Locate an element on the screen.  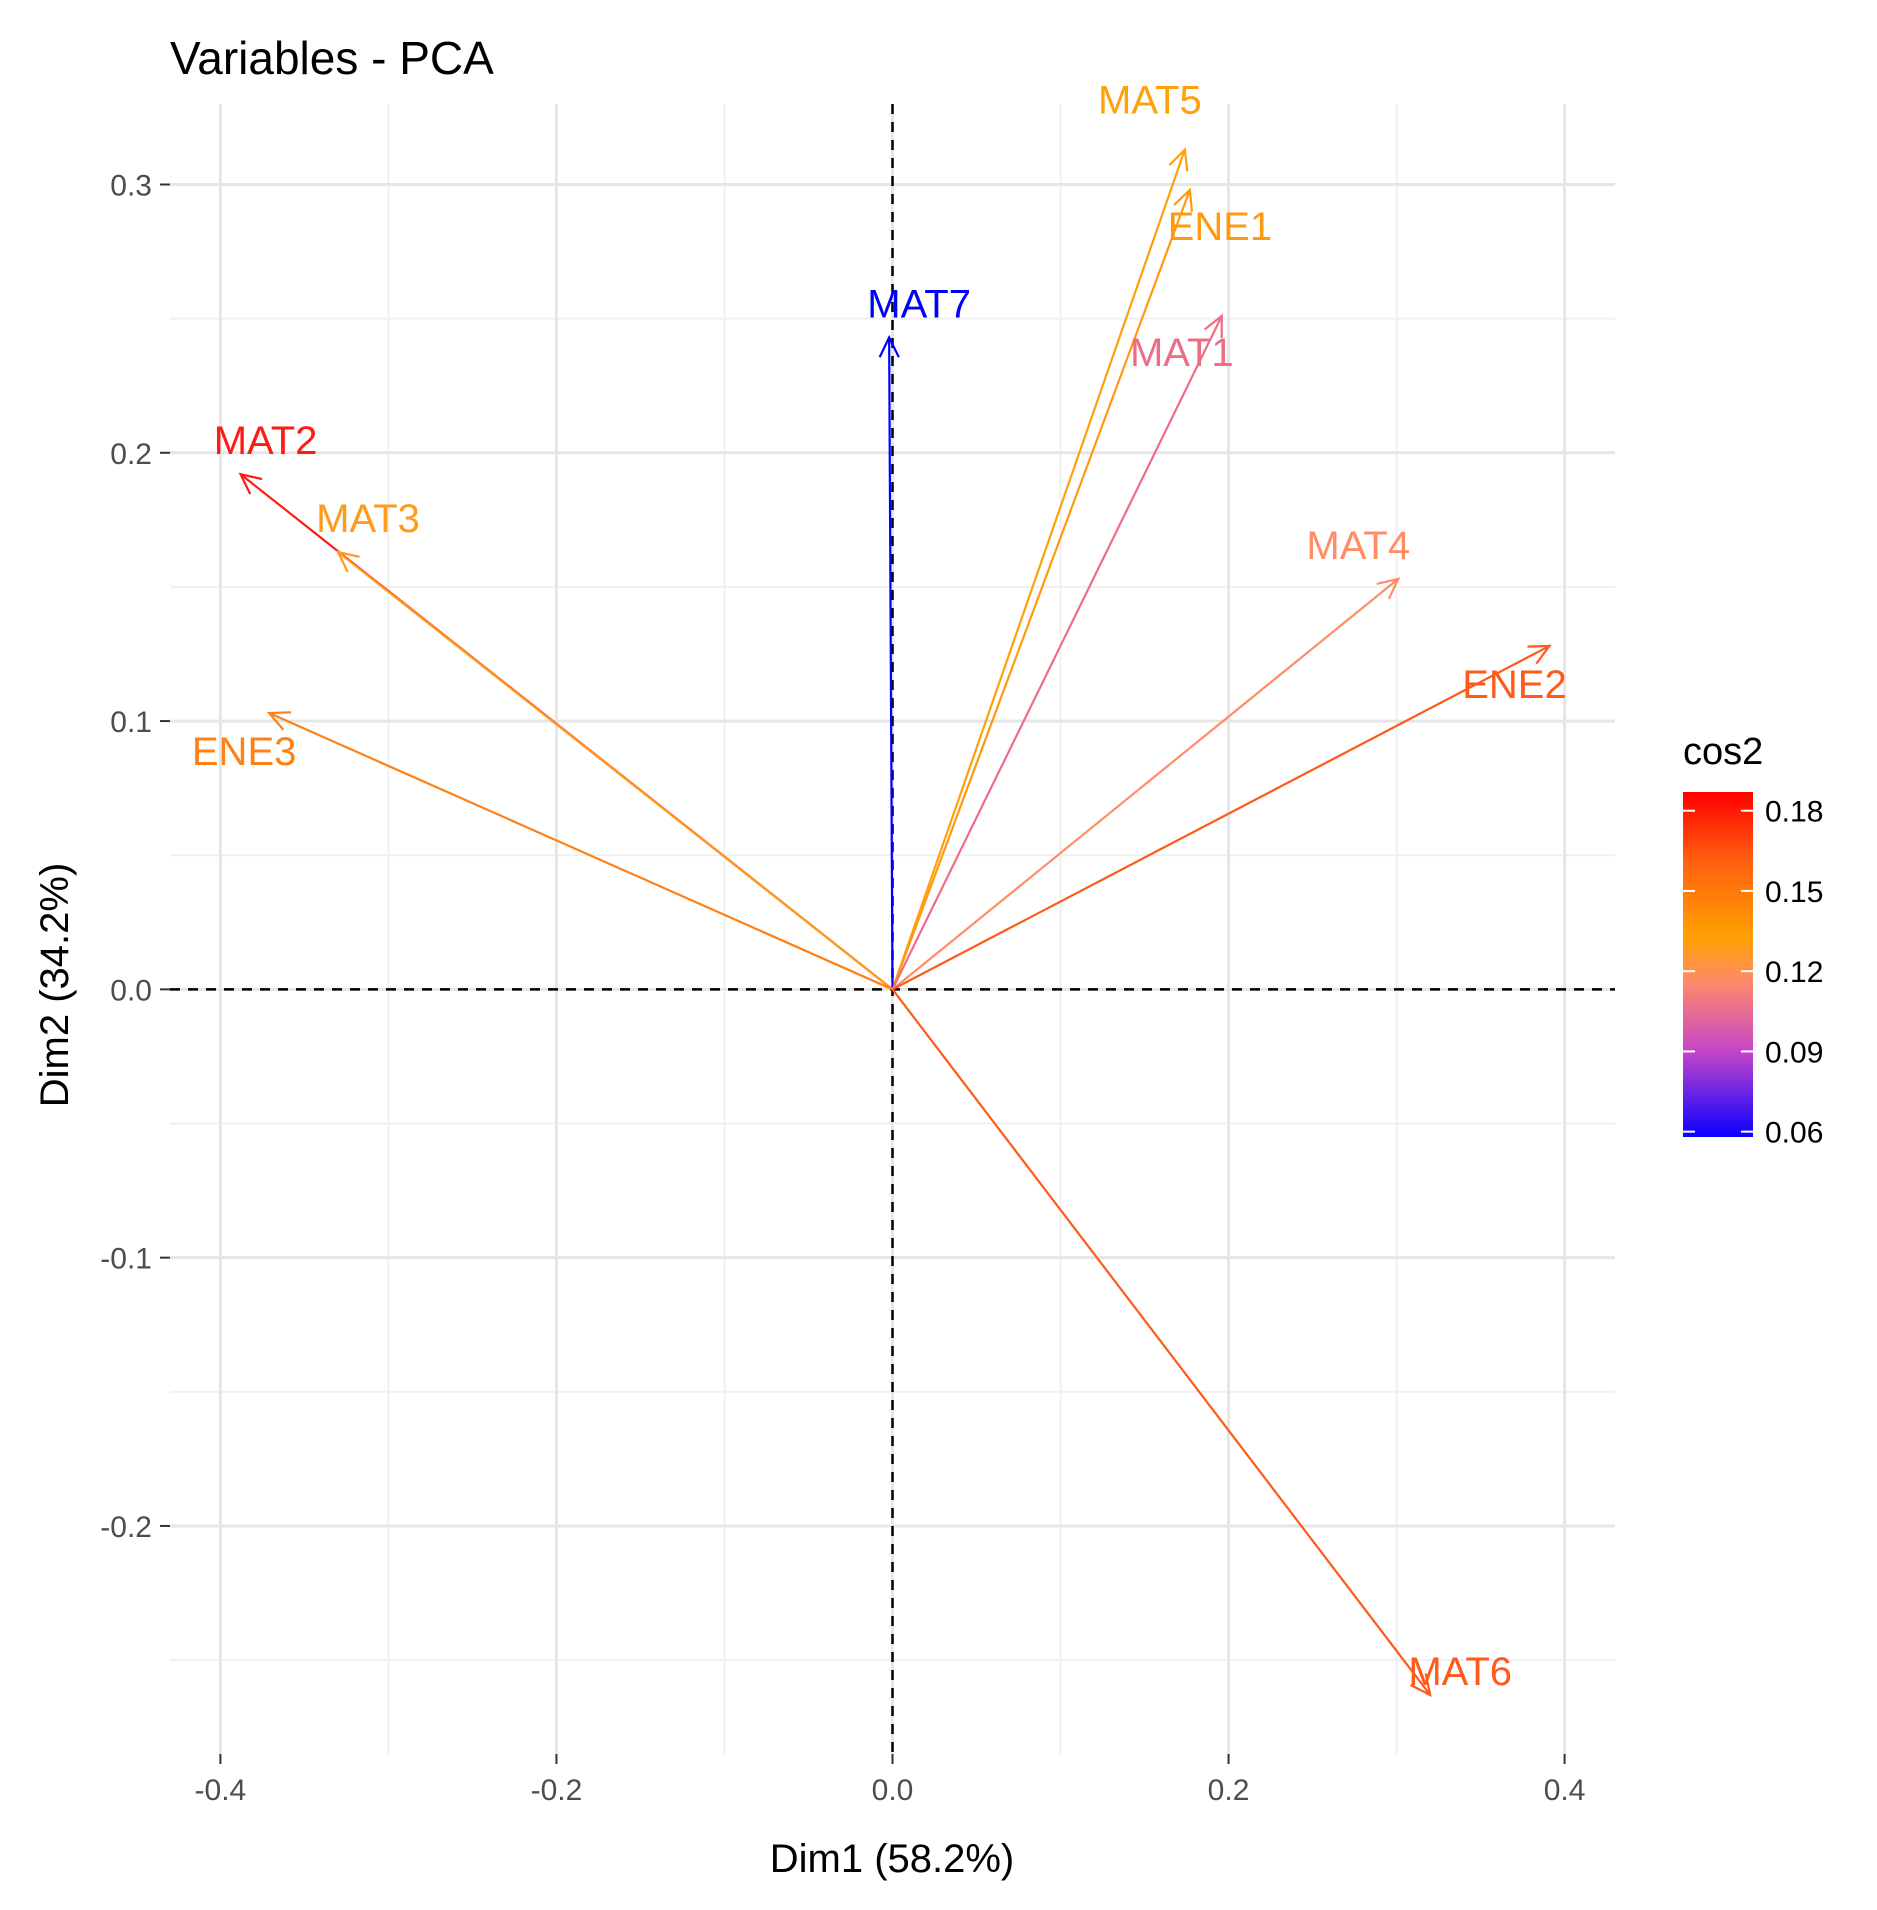
arrowhead-ene3 is located at coordinates (279, 721).